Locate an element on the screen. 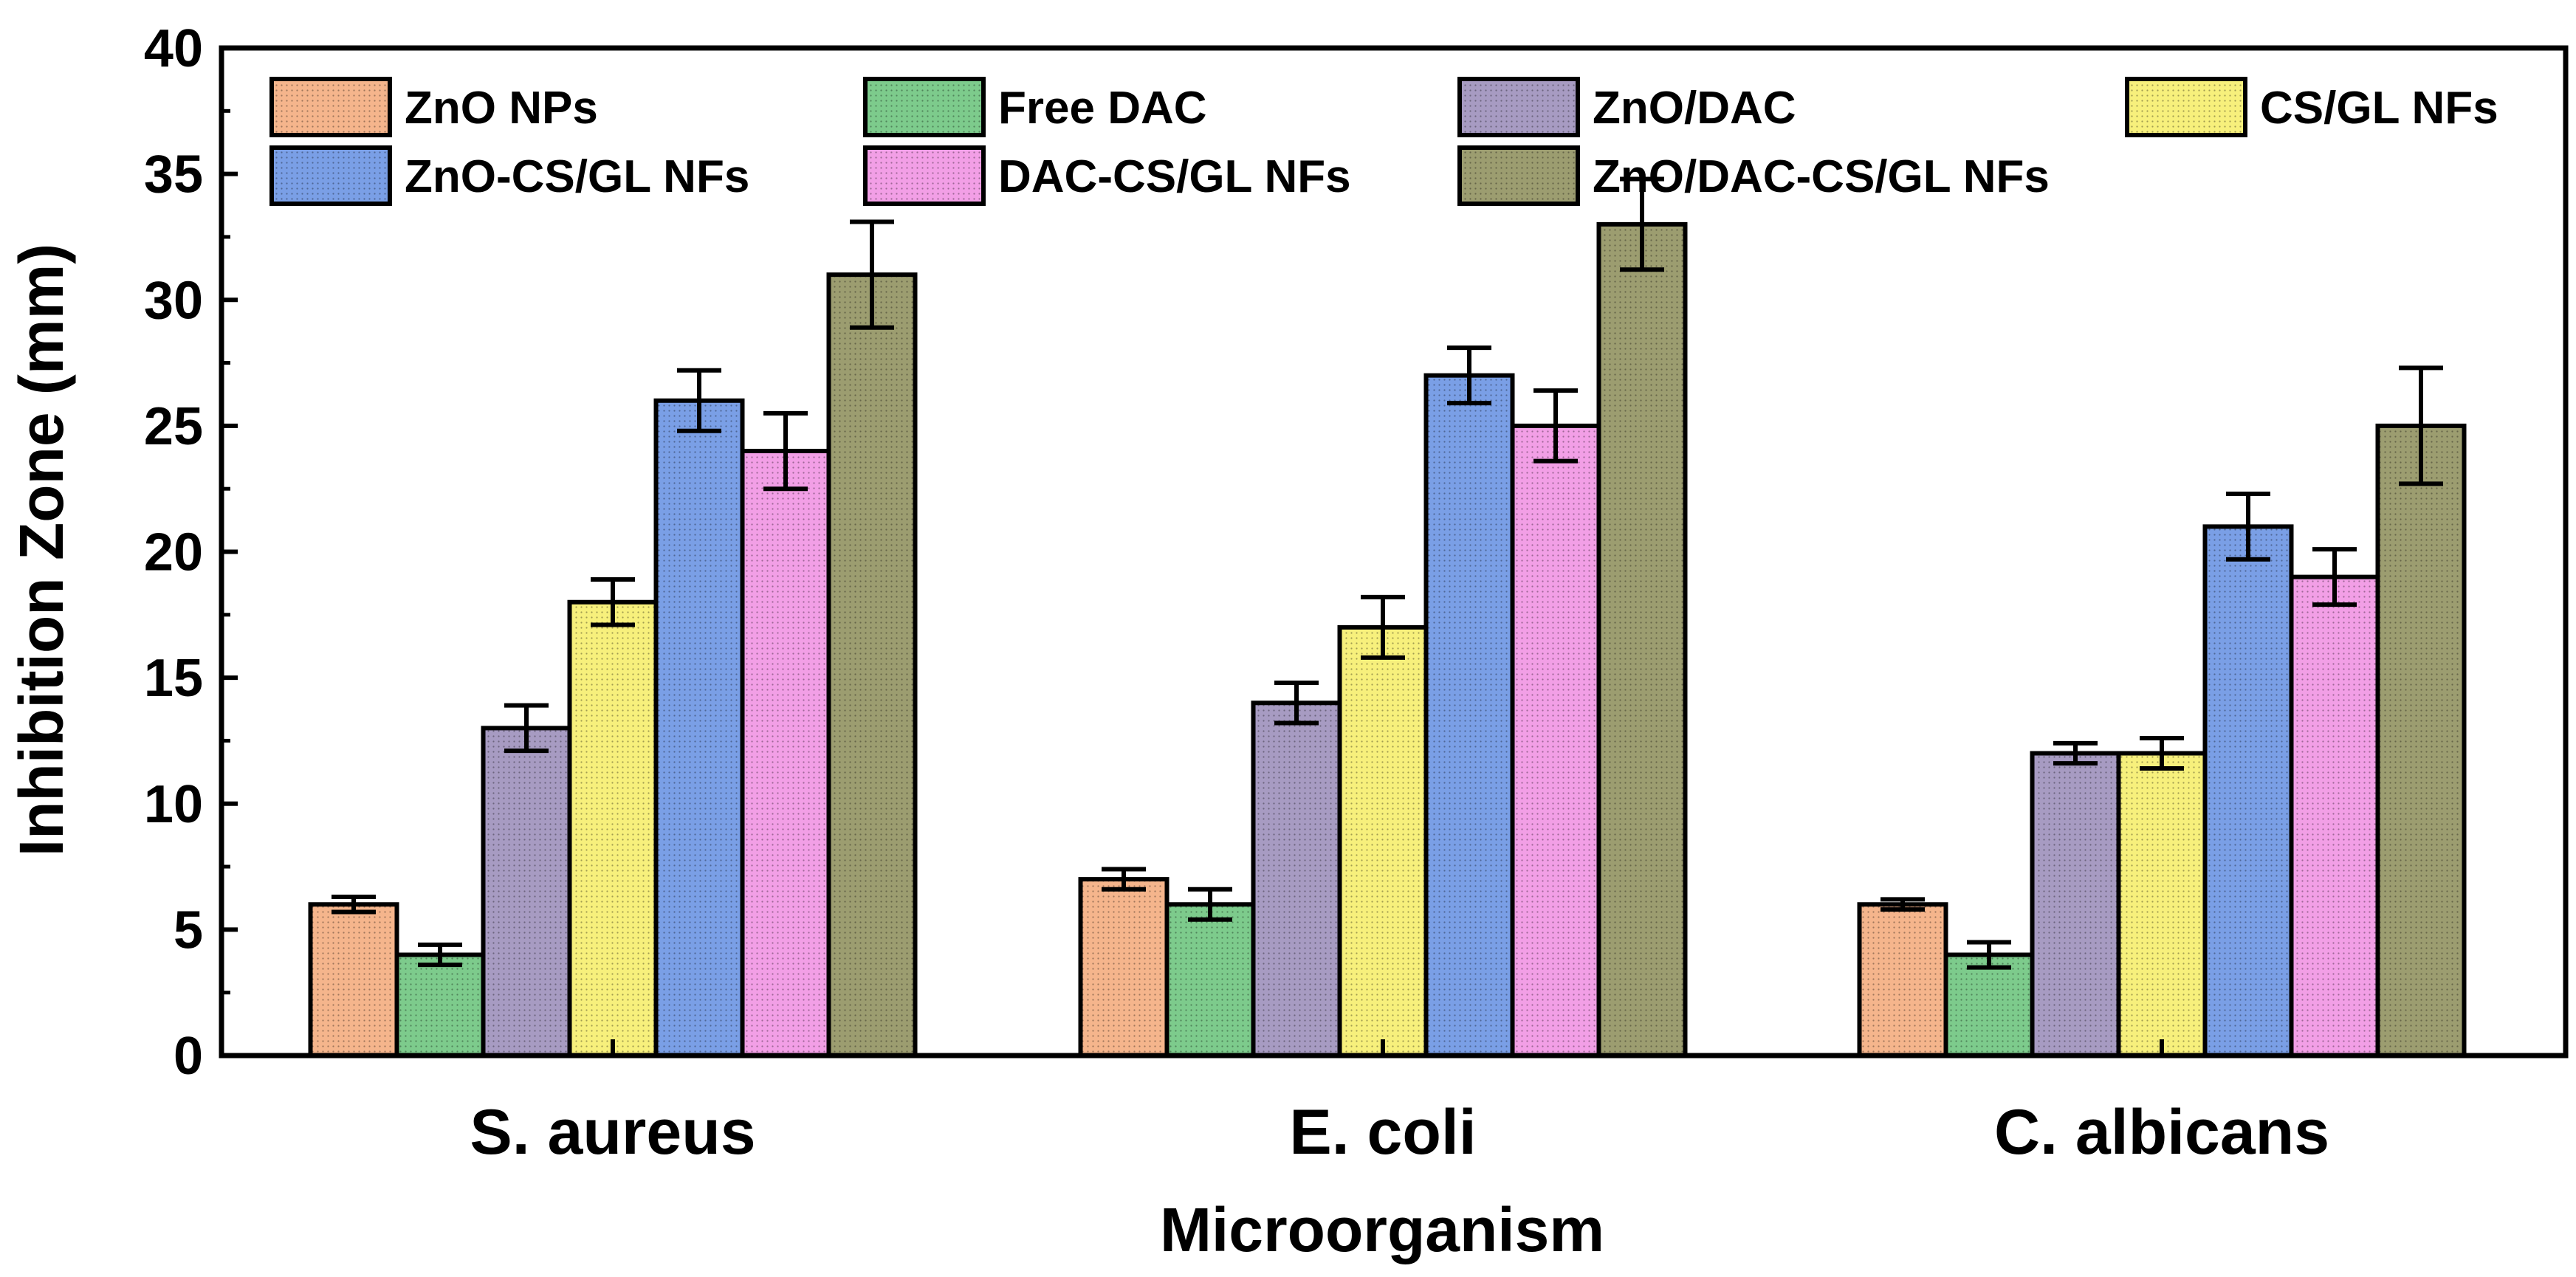 The height and width of the screenshot is (1277, 2576). legend-label: CS/GL NFs is located at coordinates (2379, 108).